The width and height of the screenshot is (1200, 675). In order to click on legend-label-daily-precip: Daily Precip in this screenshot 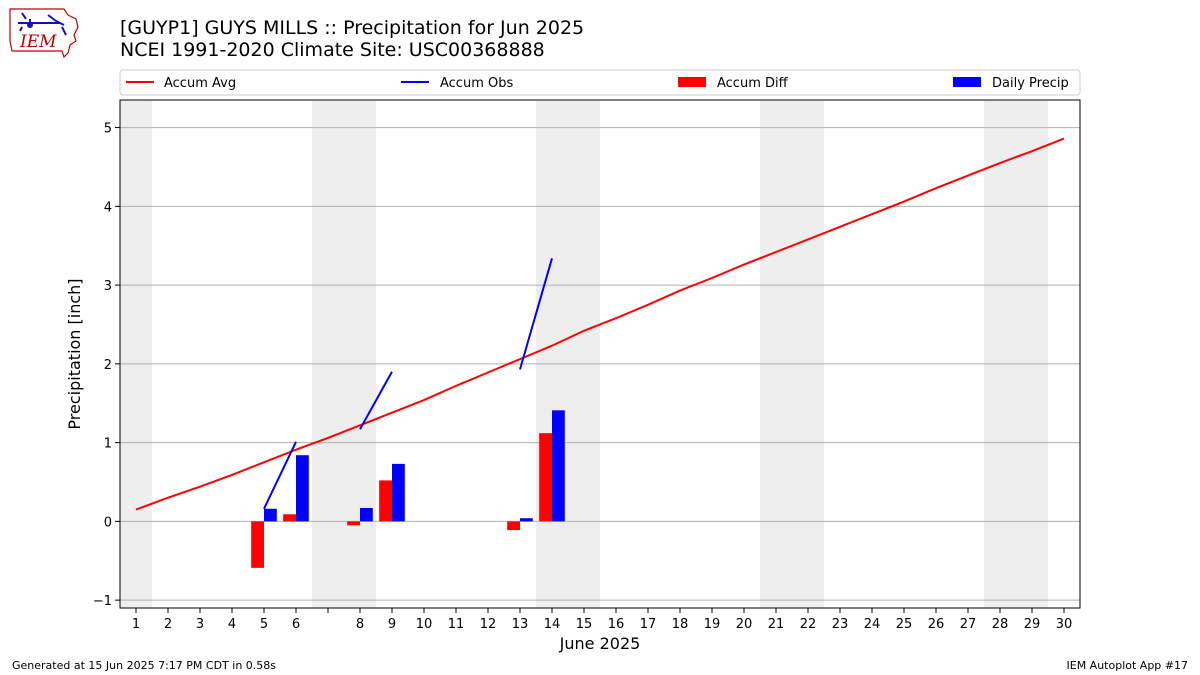, I will do `click(1030, 83)`.